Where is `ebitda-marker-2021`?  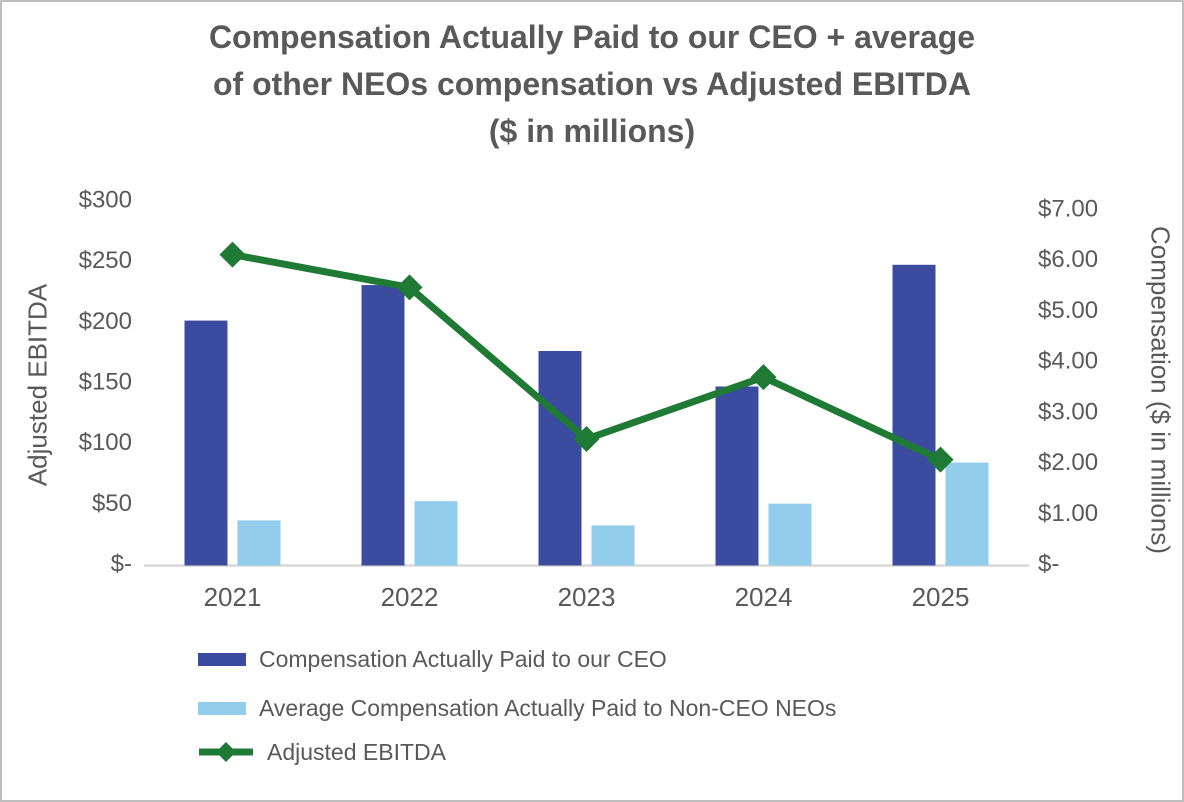
ebitda-marker-2021 is located at coordinates (232, 254).